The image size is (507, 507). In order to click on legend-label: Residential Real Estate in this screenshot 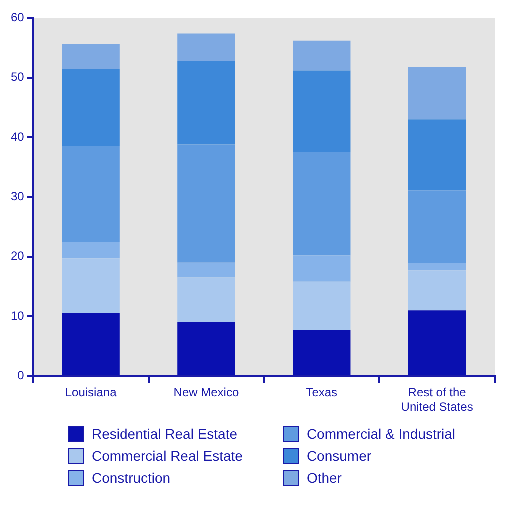, I will do `click(165, 434)`.